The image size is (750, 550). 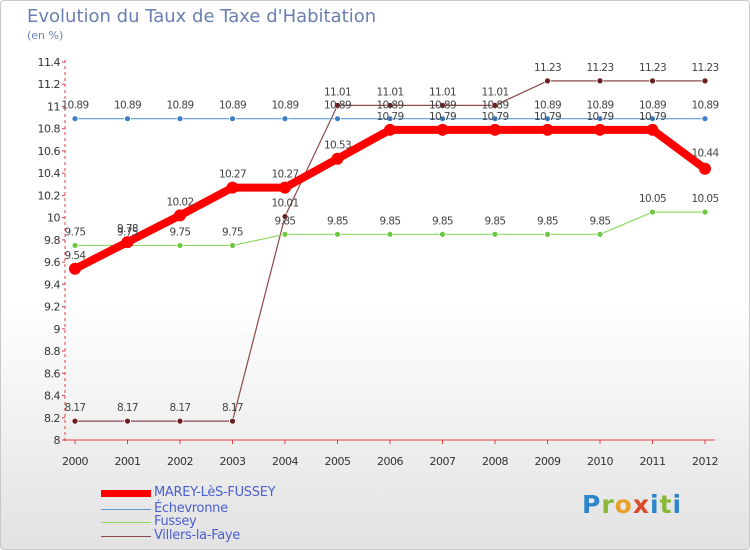 I want to click on series-0-label-8: 10.79, so click(x=494, y=117).